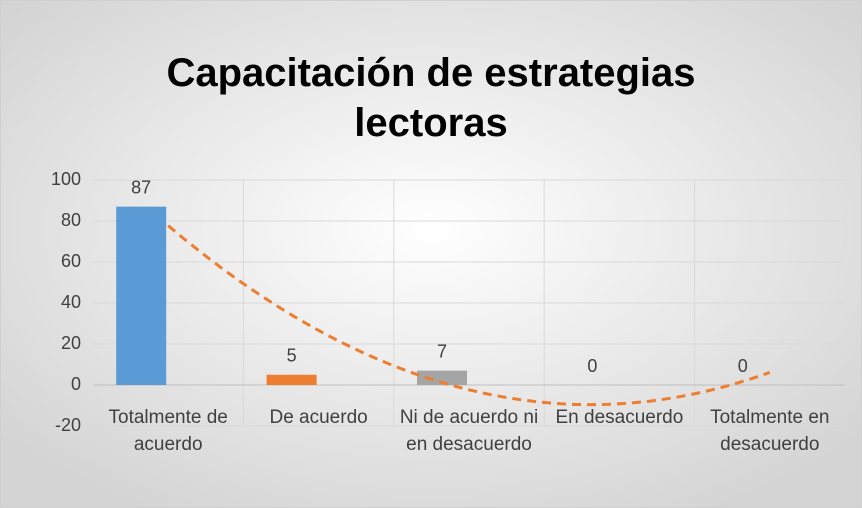 This screenshot has height=508, width=862. I want to click on y-tick-label: 100, so click(66, 179).